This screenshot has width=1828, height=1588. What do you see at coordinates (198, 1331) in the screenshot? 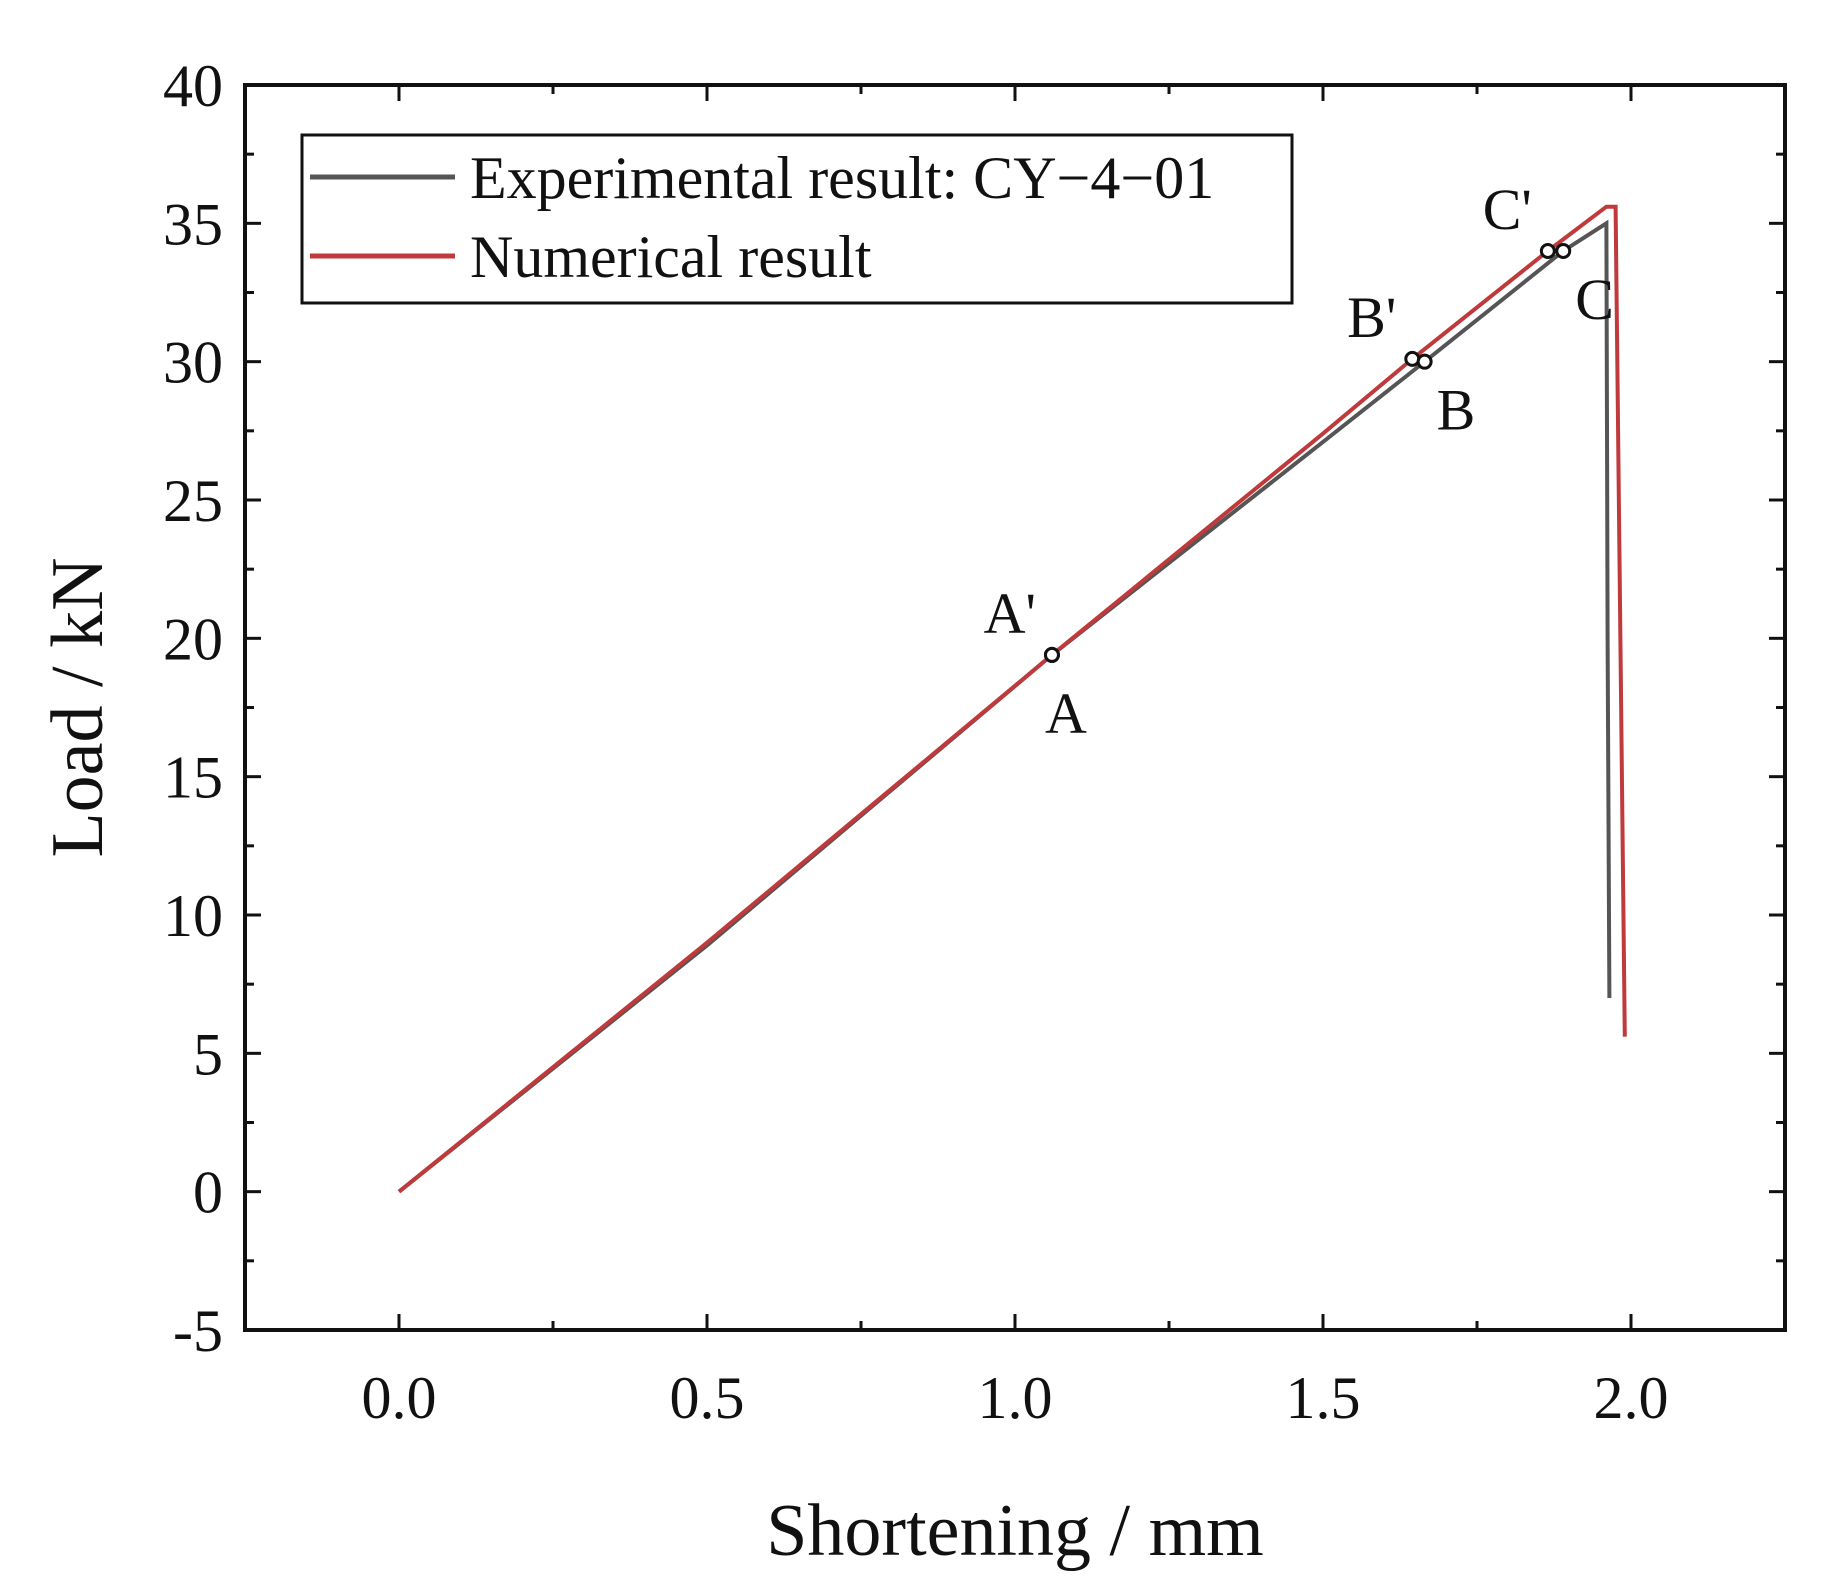
I see `y-tick-label: -5` at bounding box center [198, 1331].